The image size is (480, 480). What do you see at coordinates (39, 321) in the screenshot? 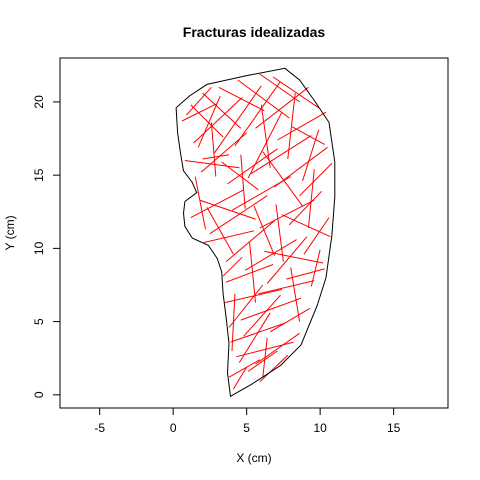
I see `y-tick-label-1: 5` at bounding box center [39, 321].